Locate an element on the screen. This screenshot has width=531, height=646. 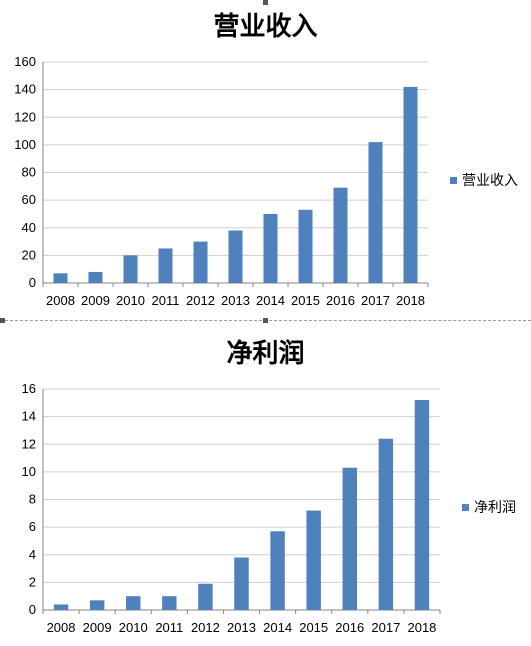
y-tick-label: 80 is located at coordinates (29, 172).